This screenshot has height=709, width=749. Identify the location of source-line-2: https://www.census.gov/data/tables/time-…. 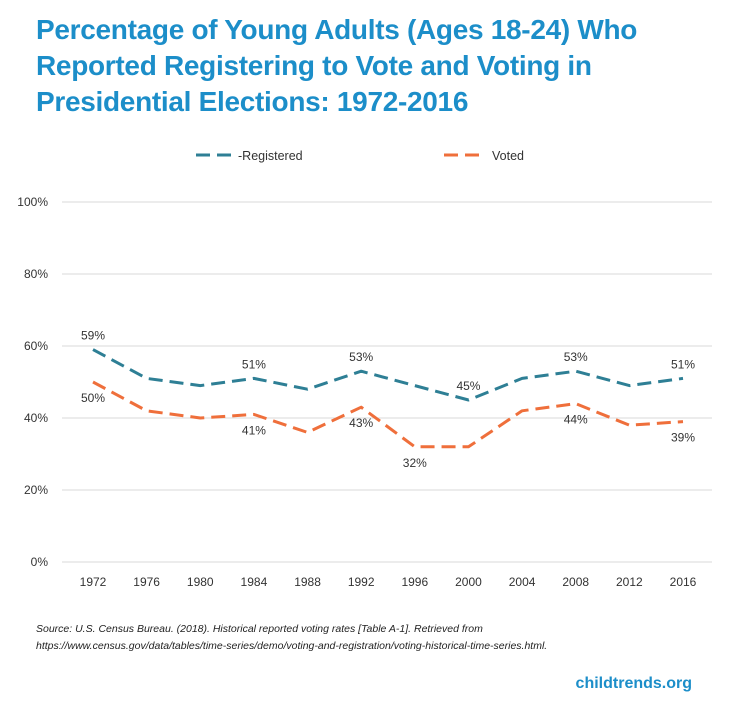
(292, 646).